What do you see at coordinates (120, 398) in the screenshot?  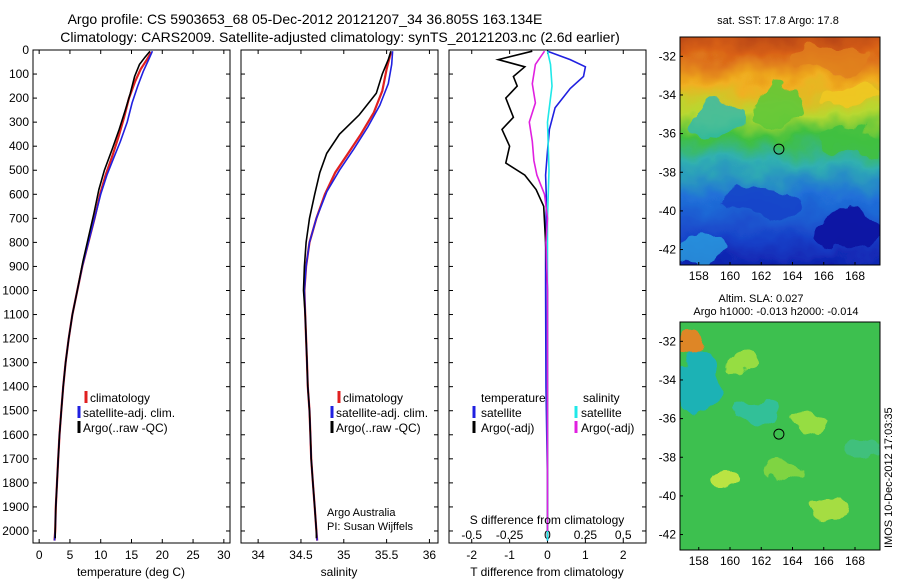 I see `legend-label-climatology: climatology` at bounding box center [120, 398].